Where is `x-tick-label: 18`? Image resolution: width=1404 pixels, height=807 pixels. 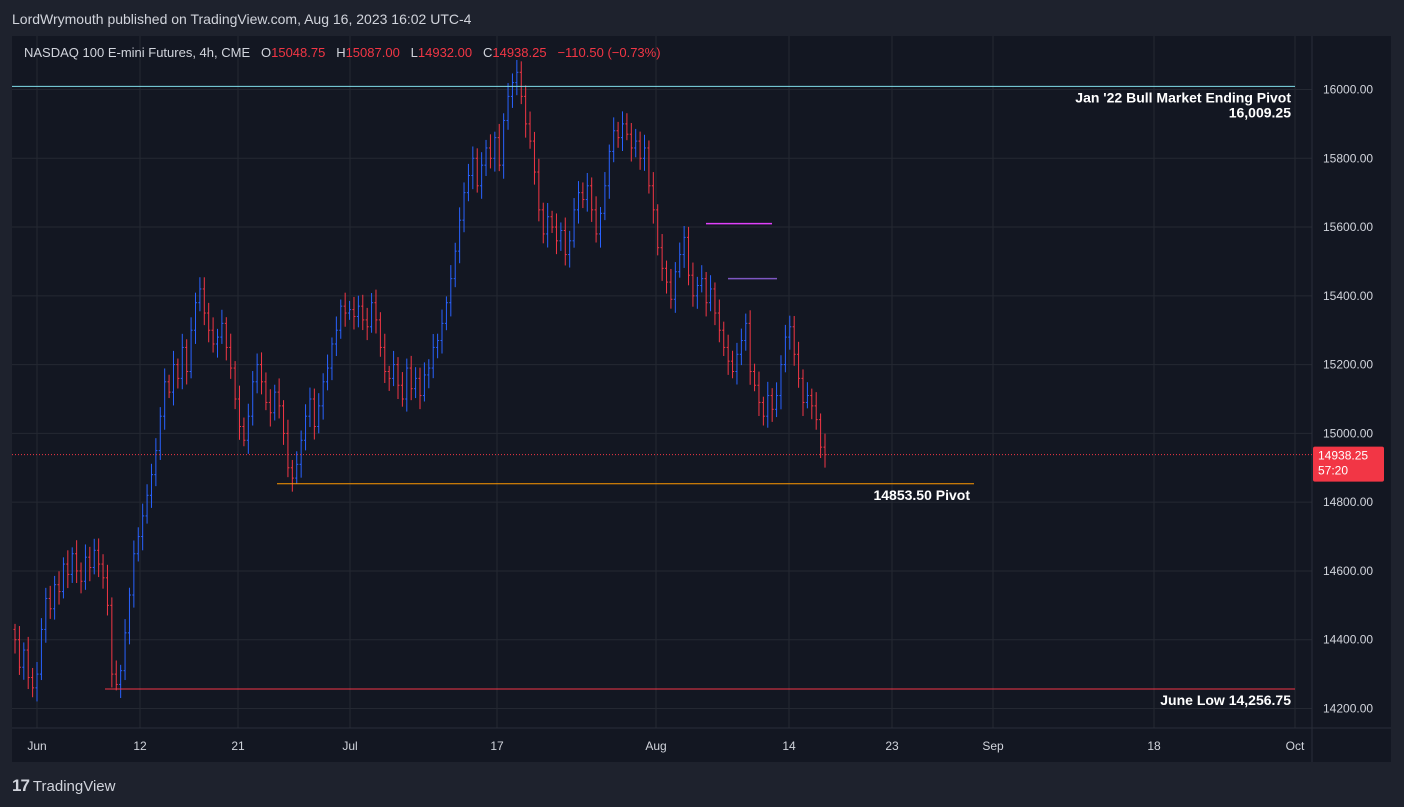 x-tick-label: 18 is located at coordinates (1154, 746).